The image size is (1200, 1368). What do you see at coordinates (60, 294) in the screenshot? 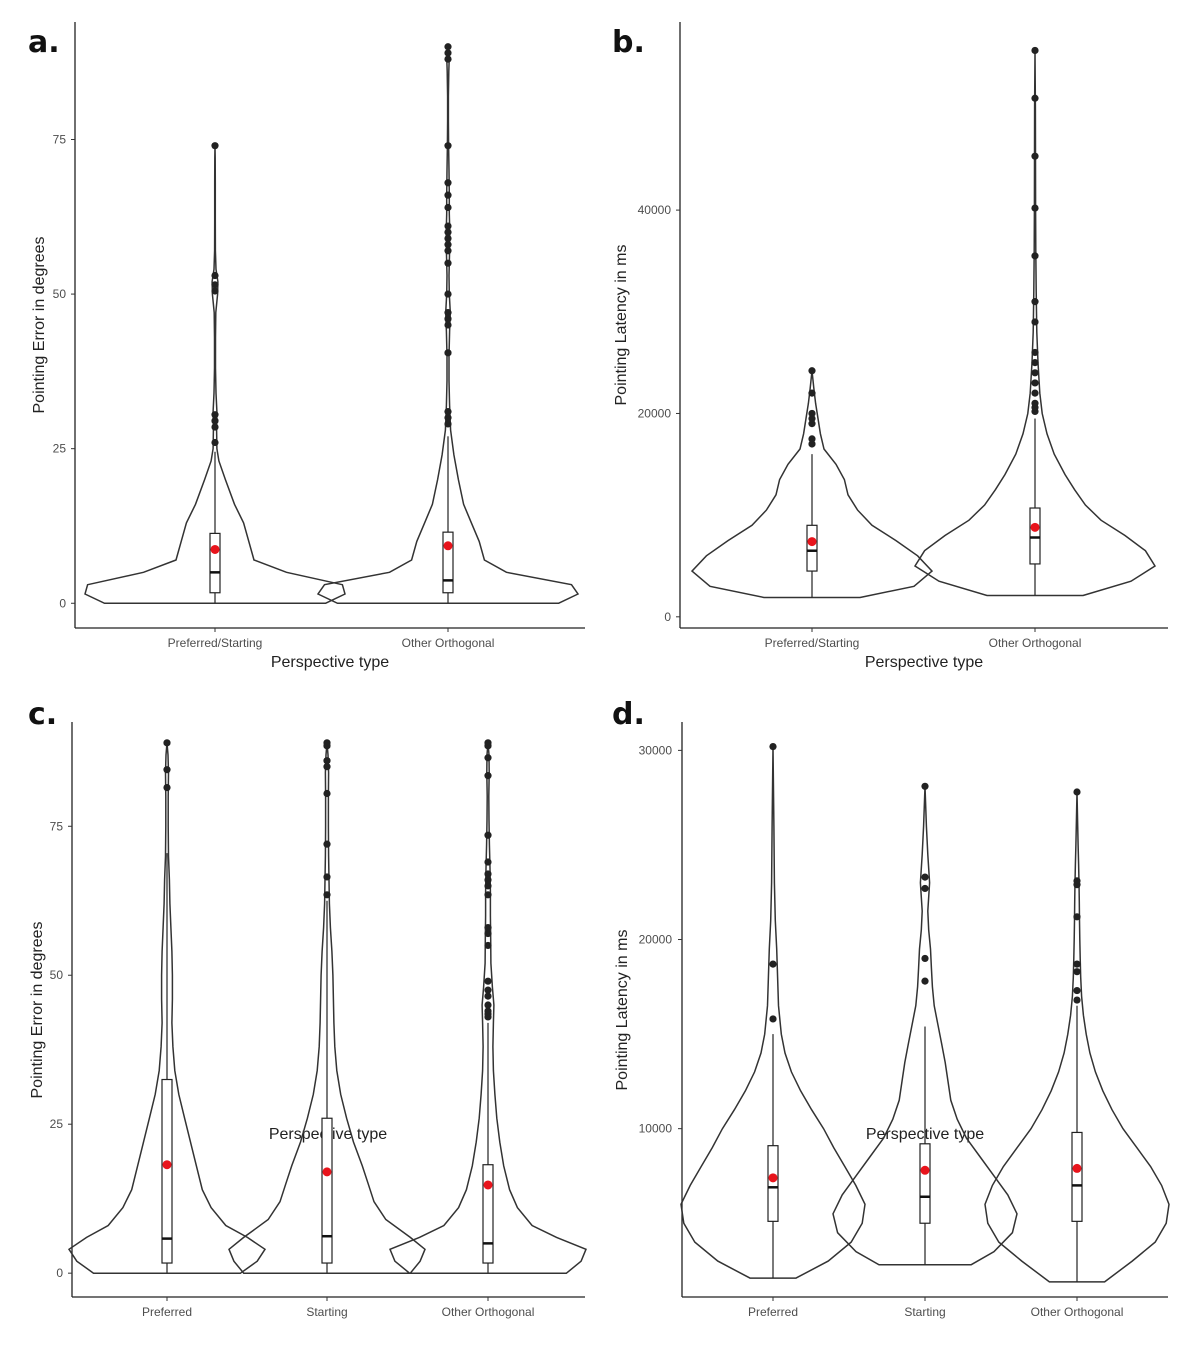
I see `y-tick-label: 50` at bounding box center [60, 294].